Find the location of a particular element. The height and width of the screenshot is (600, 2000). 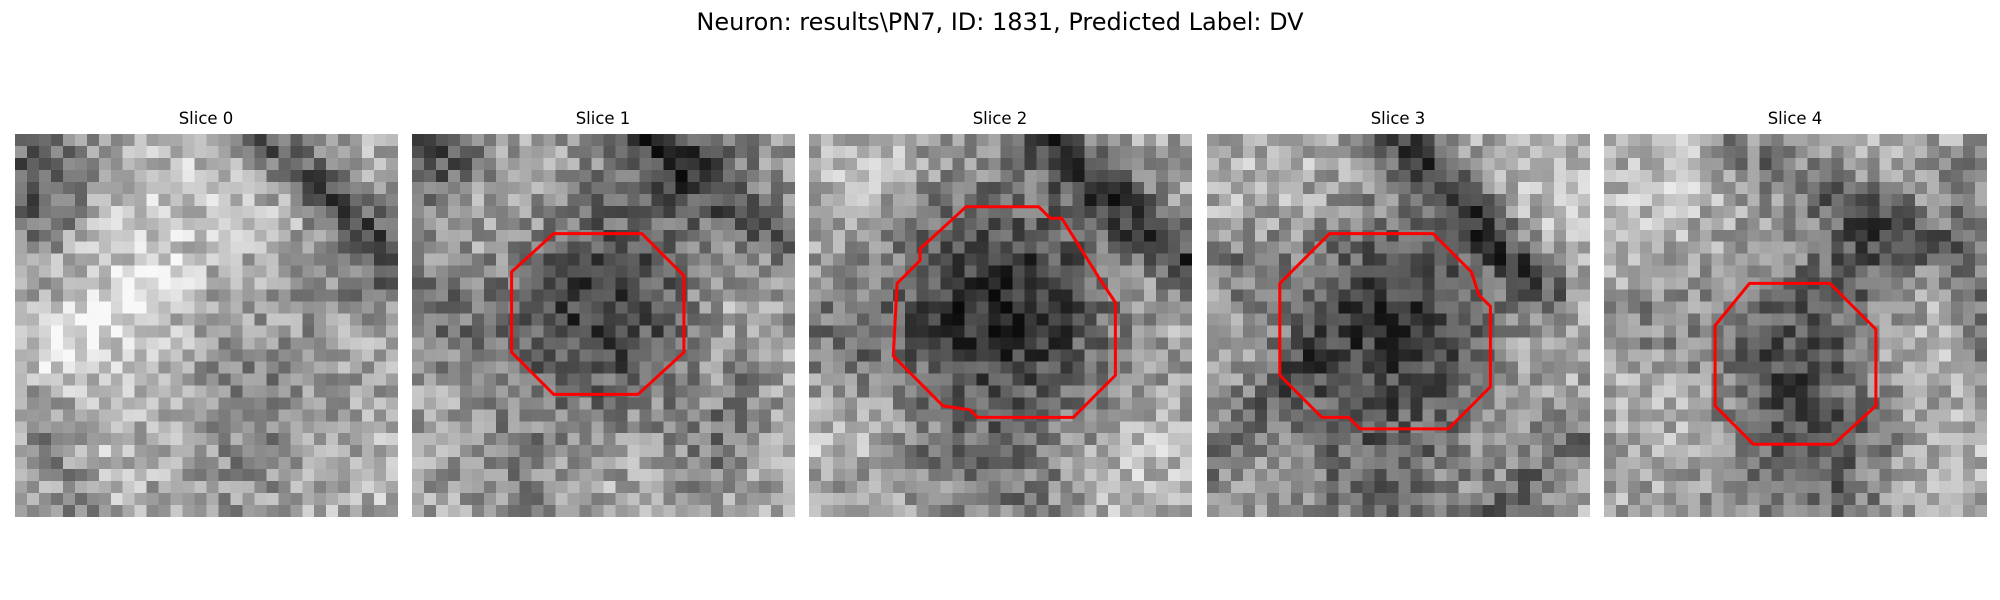

panel-title-slice-4: Slice 4 is located at coordinates (1795, 118).